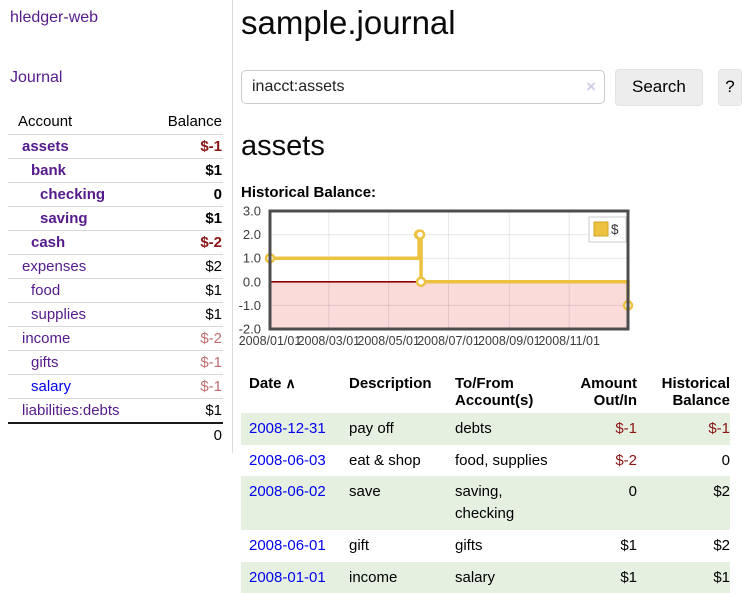  What do you see at coordinates (48, 242) in the screenshot?
I see `account-link-cash: cash` at bounding box center [48, 242].